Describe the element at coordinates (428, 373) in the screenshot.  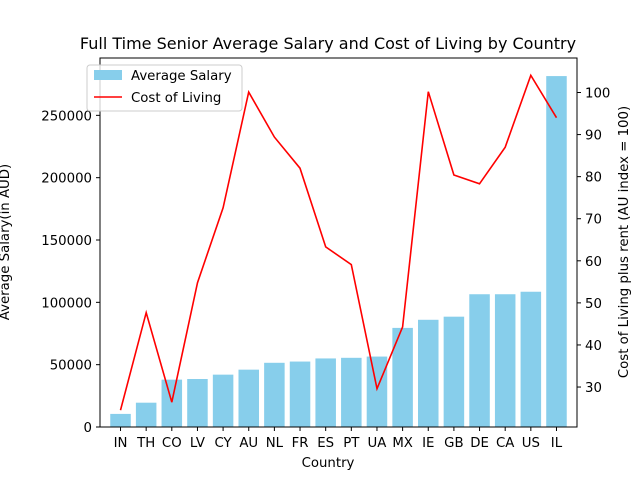
I see `bar-ie` at that location.